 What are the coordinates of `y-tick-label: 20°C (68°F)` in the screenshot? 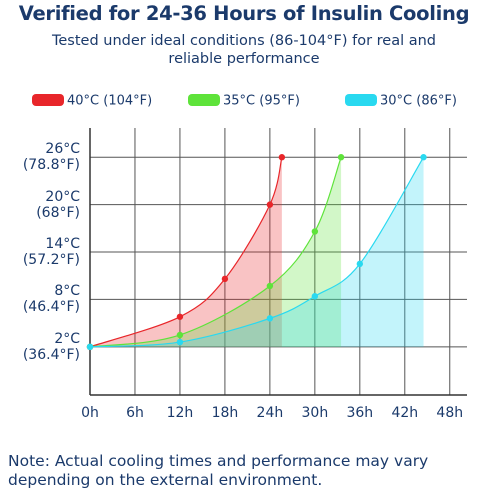 It's located at (58, 204).